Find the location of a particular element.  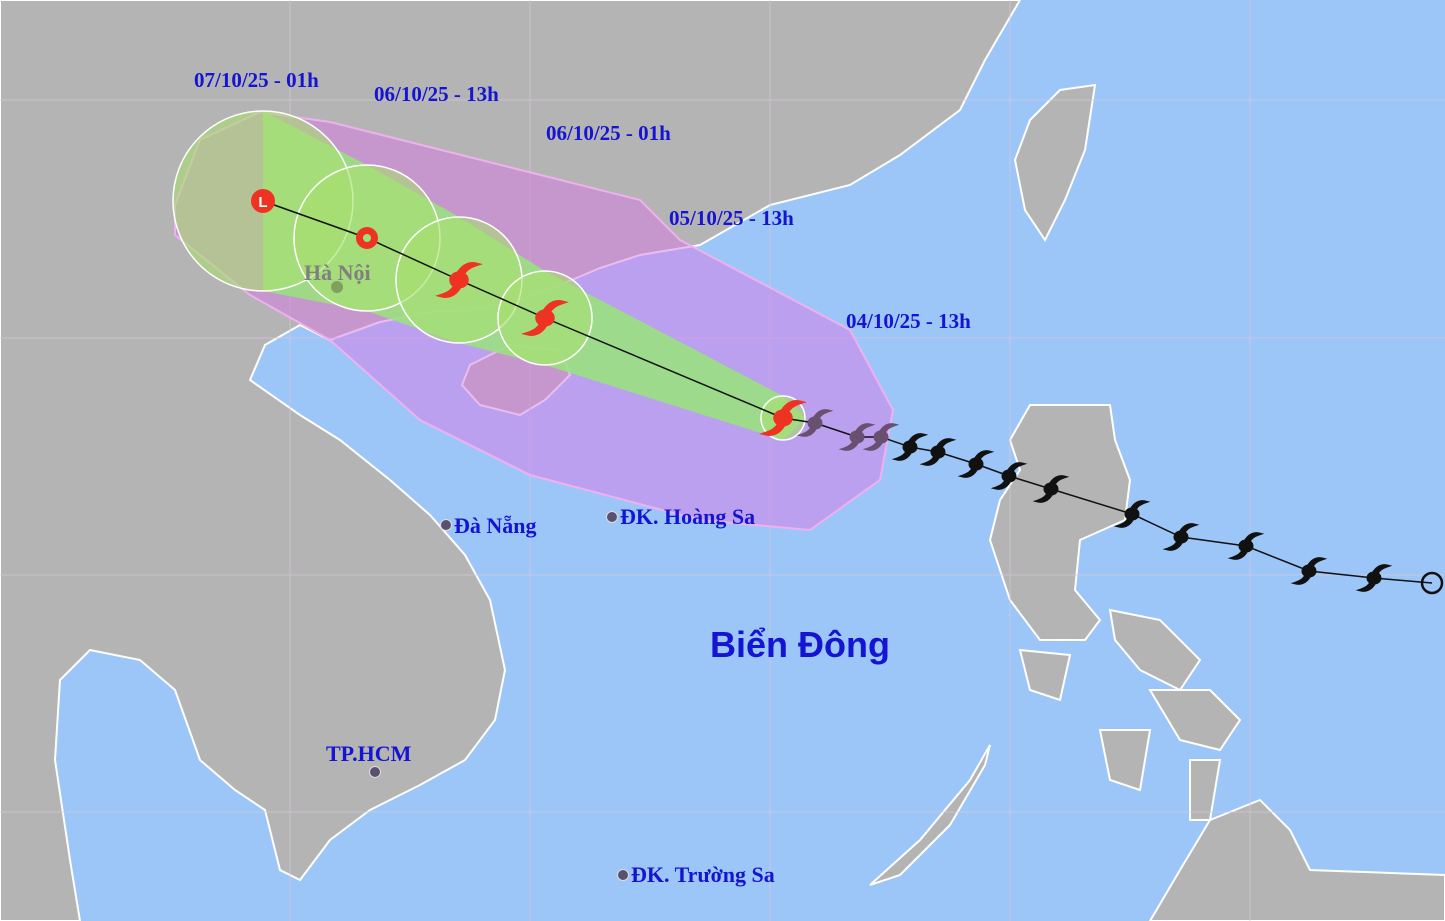

svg-text: L is located at coordinates (262, 202).